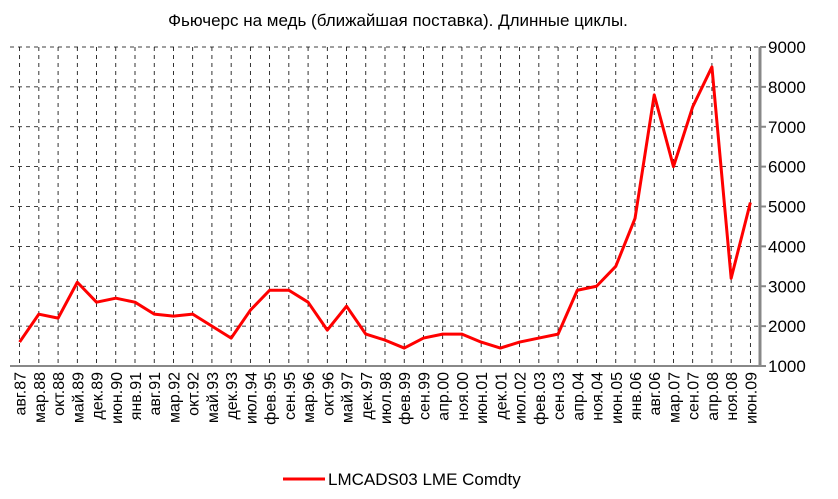 The width and height of the screenshot is (838, 499). Describe the element at coordinates (174, 397) in the screenshot. I see `x-tick-label: мар.92` at that location.